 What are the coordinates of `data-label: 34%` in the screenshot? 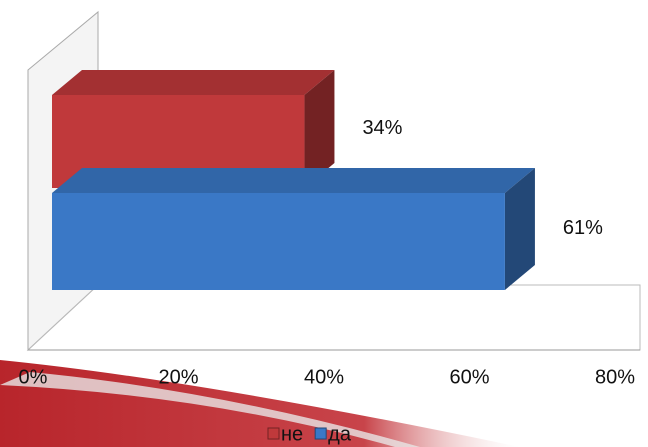 It's located at (382, 128).